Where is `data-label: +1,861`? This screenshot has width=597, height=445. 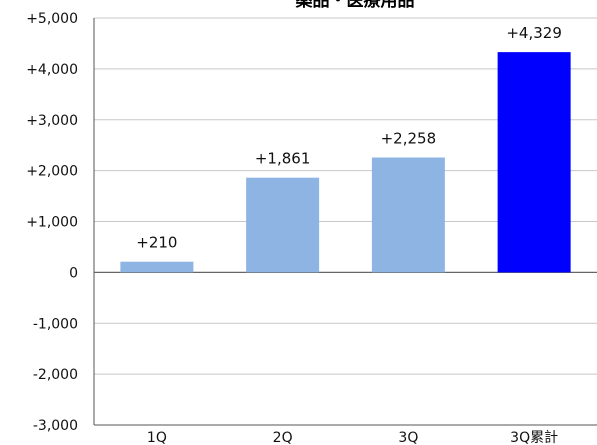
data-label: +1,861 is located at coordinates (283, 159).